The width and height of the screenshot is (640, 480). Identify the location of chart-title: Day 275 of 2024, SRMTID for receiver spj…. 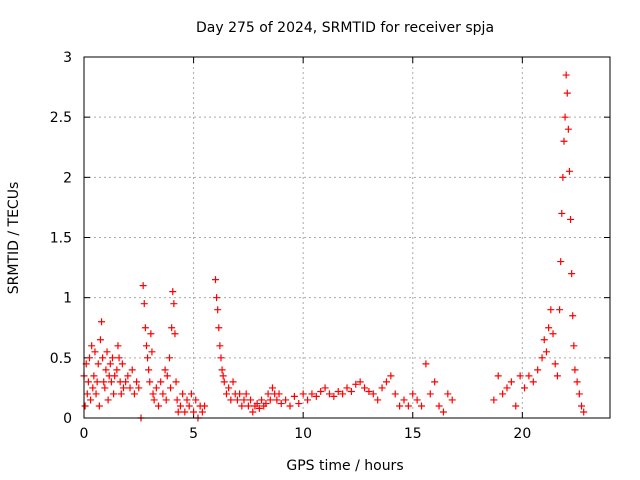
(345, 28).